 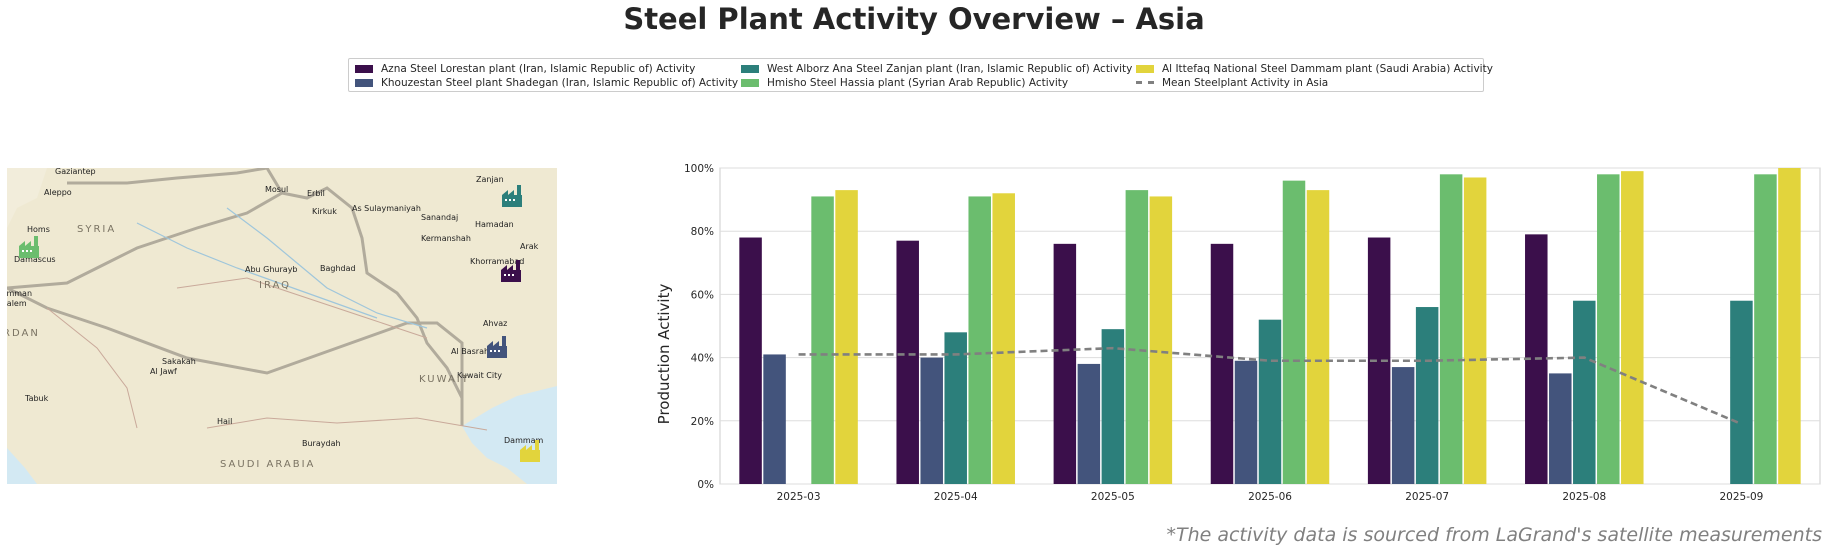 What do you see at coordinates (302, 308) in the screenshot?
I see `road-iraq` at bounding box center [302, 308].